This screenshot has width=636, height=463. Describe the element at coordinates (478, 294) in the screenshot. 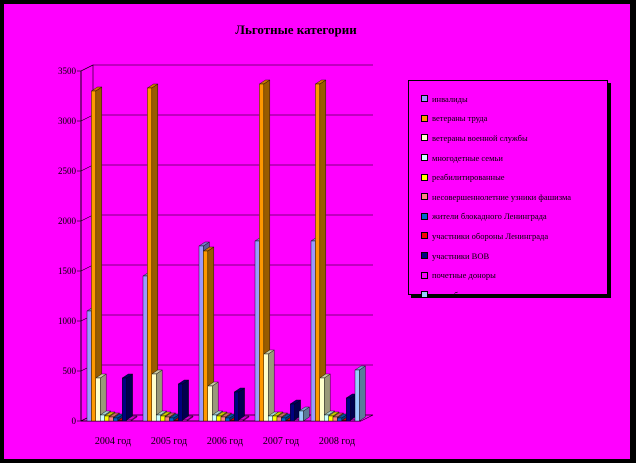

I see `legend-label: малообеспеченные семьи` at that location.